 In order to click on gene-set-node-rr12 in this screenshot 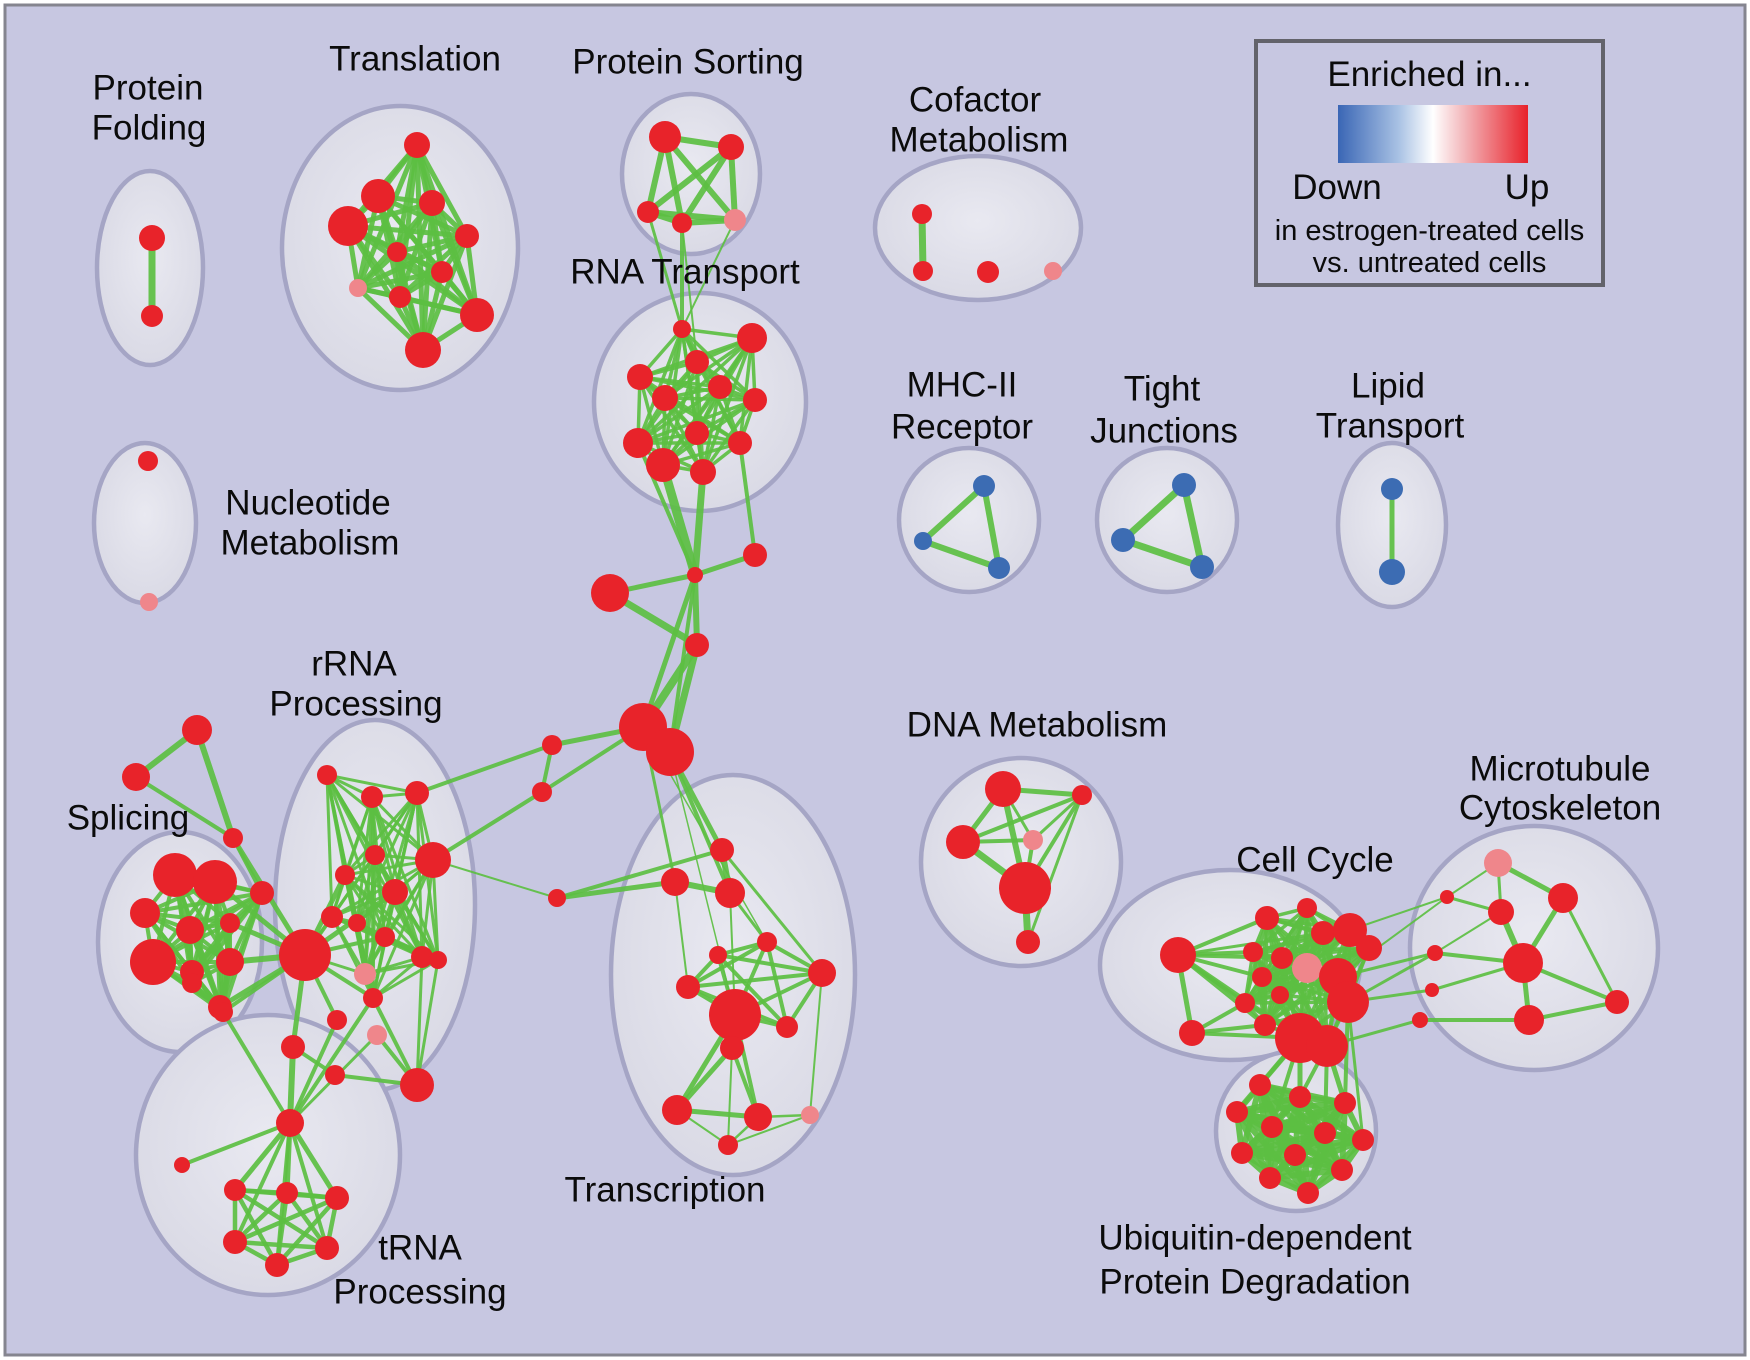, I will do `click(365, 974)`.